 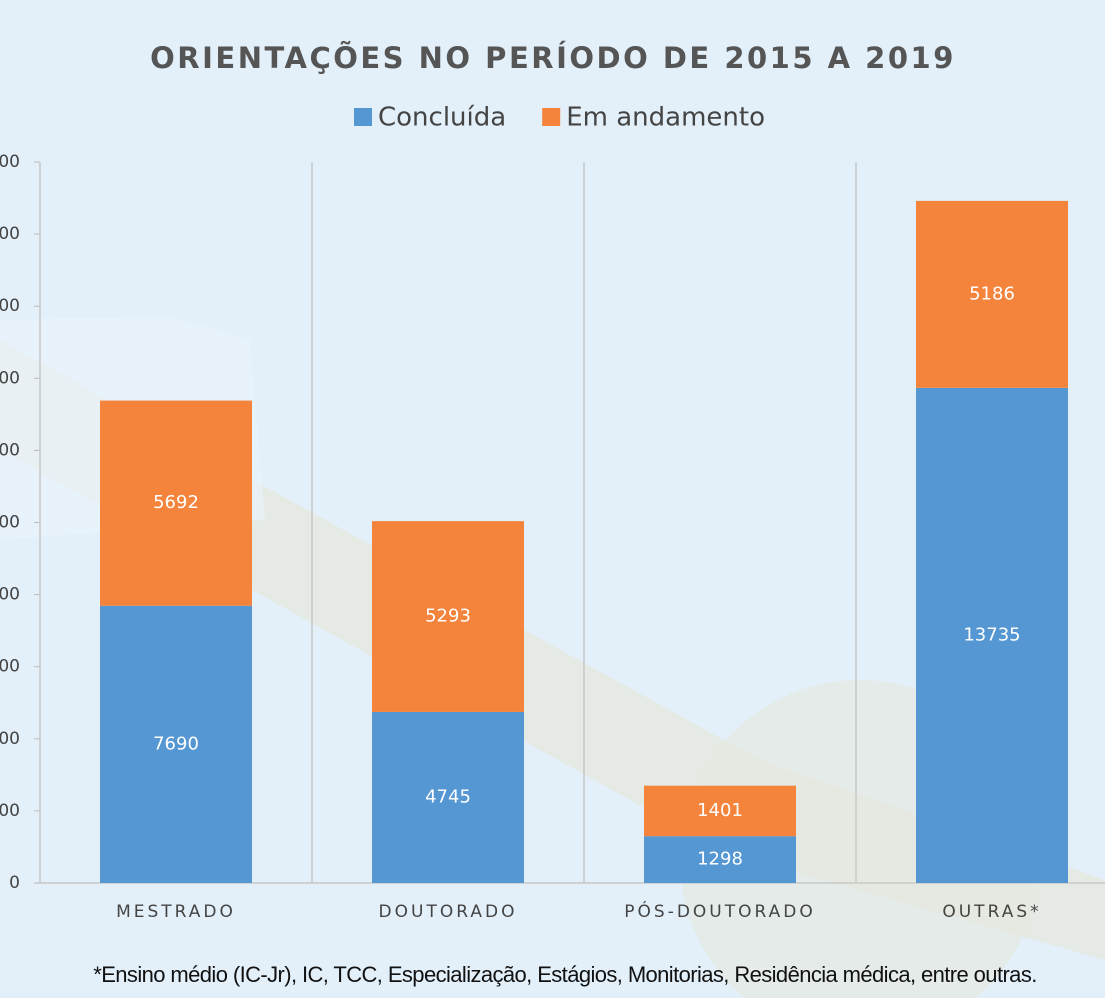 I want to click on y-tick-label: 4000, so click(x=10, y=739).